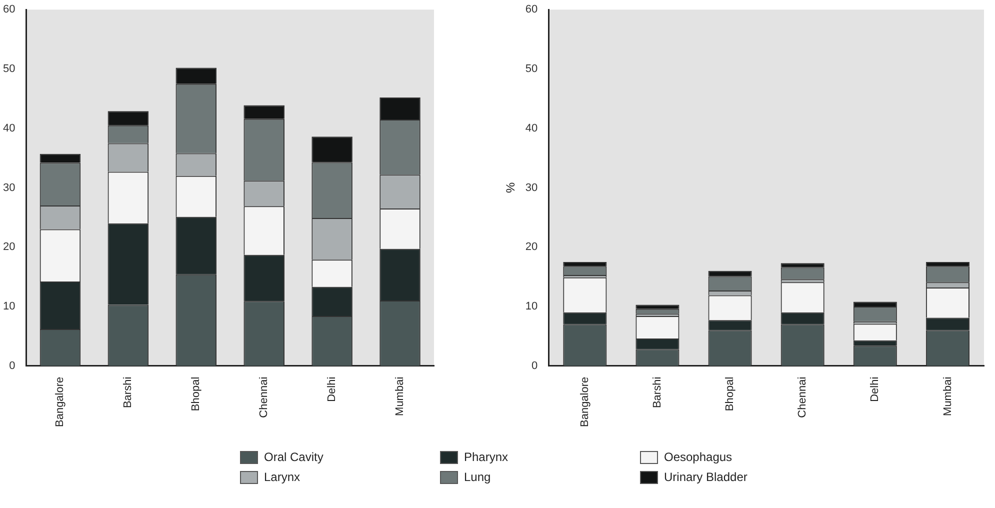 The image size is (995, 508). I want to click on legend-label: Urinary Bladder, so click(706, 477).